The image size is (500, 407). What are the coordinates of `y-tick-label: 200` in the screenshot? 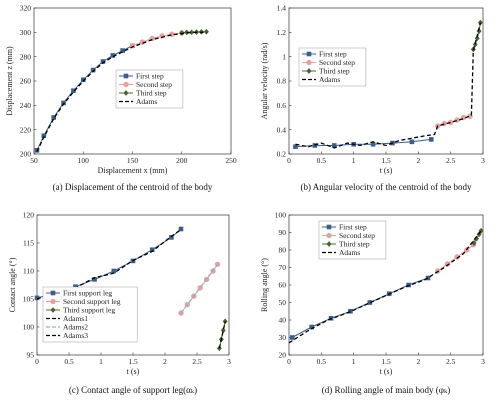 It's located at (26, 154).